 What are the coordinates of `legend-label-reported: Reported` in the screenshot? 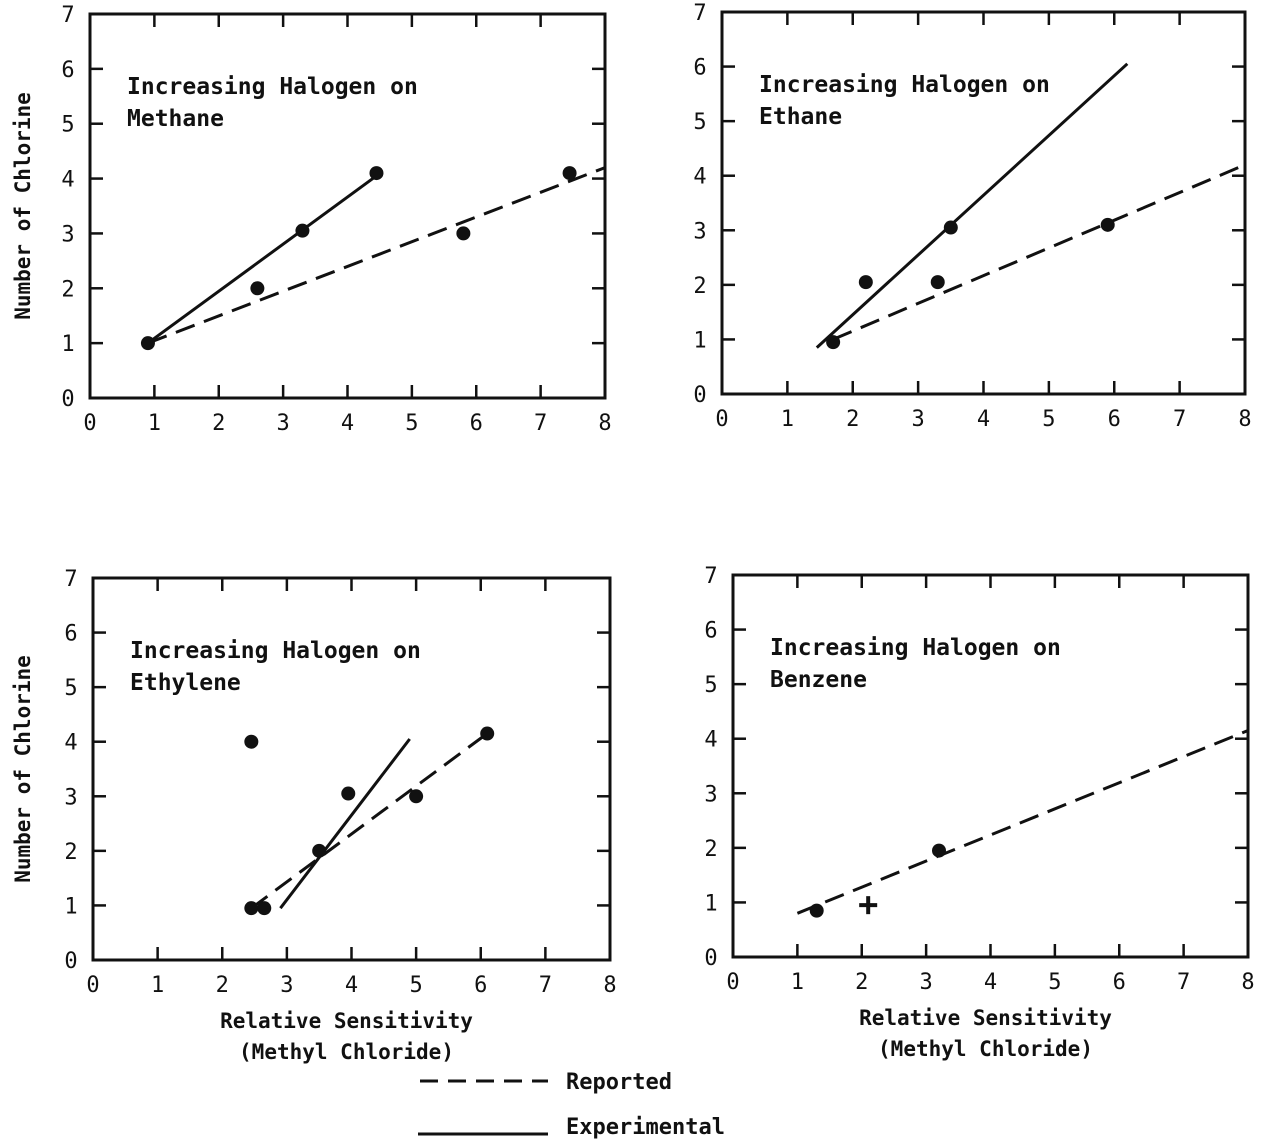 It's located at (619, 1082).